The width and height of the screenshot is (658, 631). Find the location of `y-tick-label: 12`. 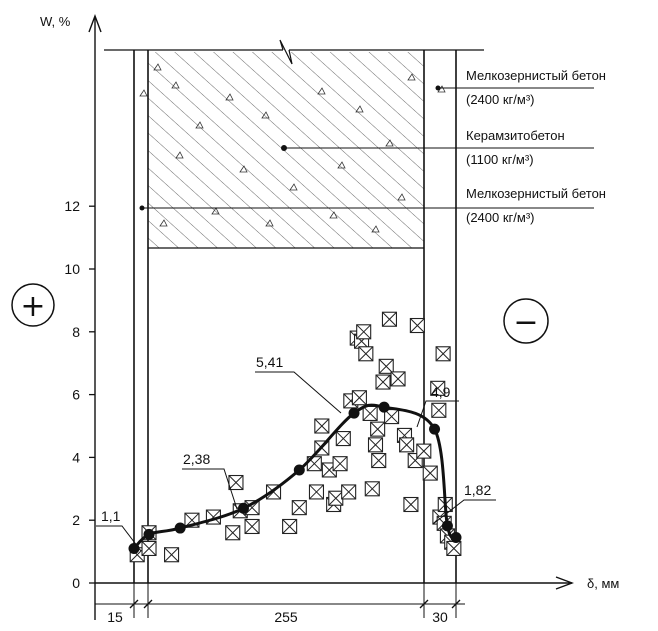

y-tick-label: 12 is located at coordinates (72, 206).